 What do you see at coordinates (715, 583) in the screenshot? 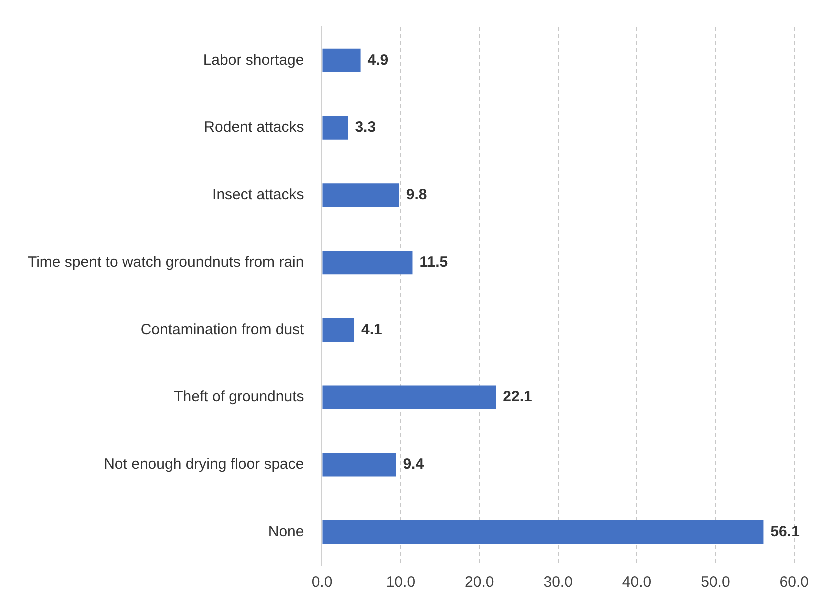
I see `x-tick-label: 50.0` at bounding box center [715, 583].